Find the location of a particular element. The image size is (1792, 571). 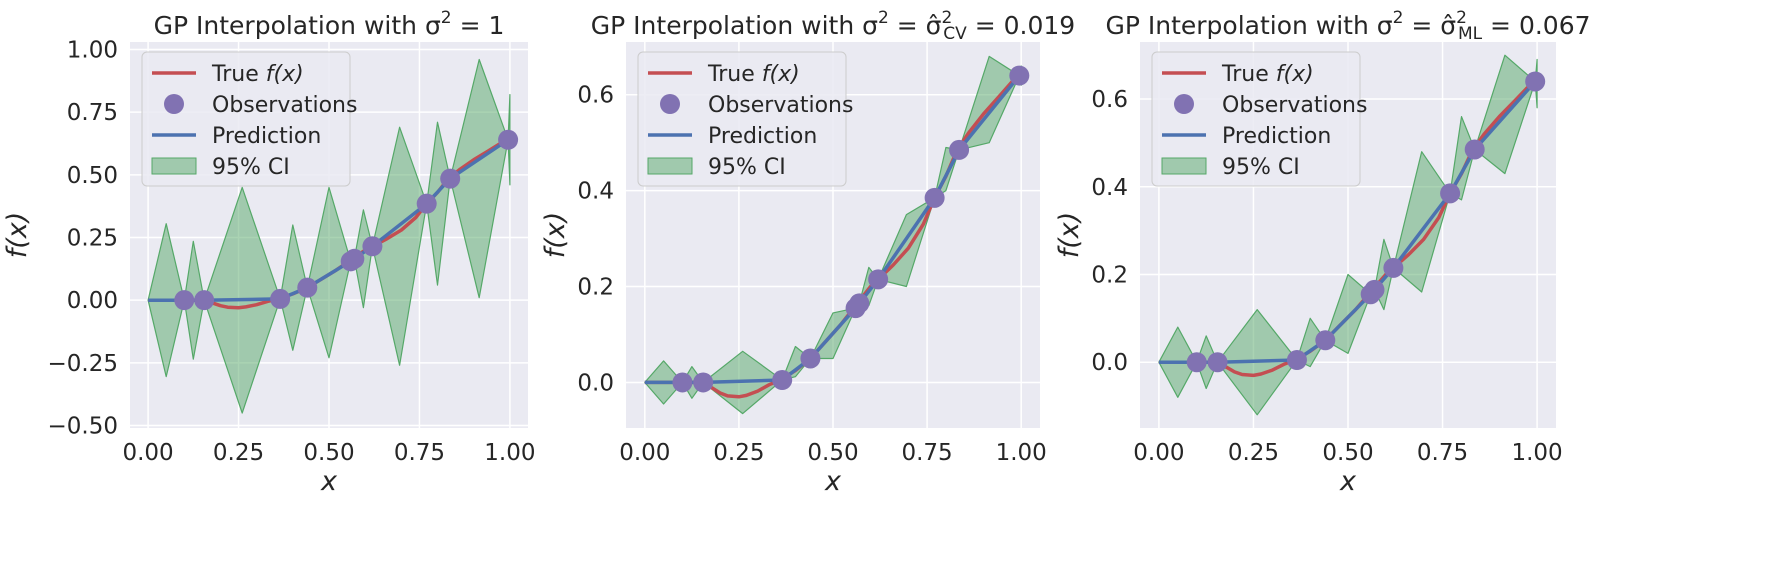

y-tick-label: 0.50 is located at coordinates (92, 176).